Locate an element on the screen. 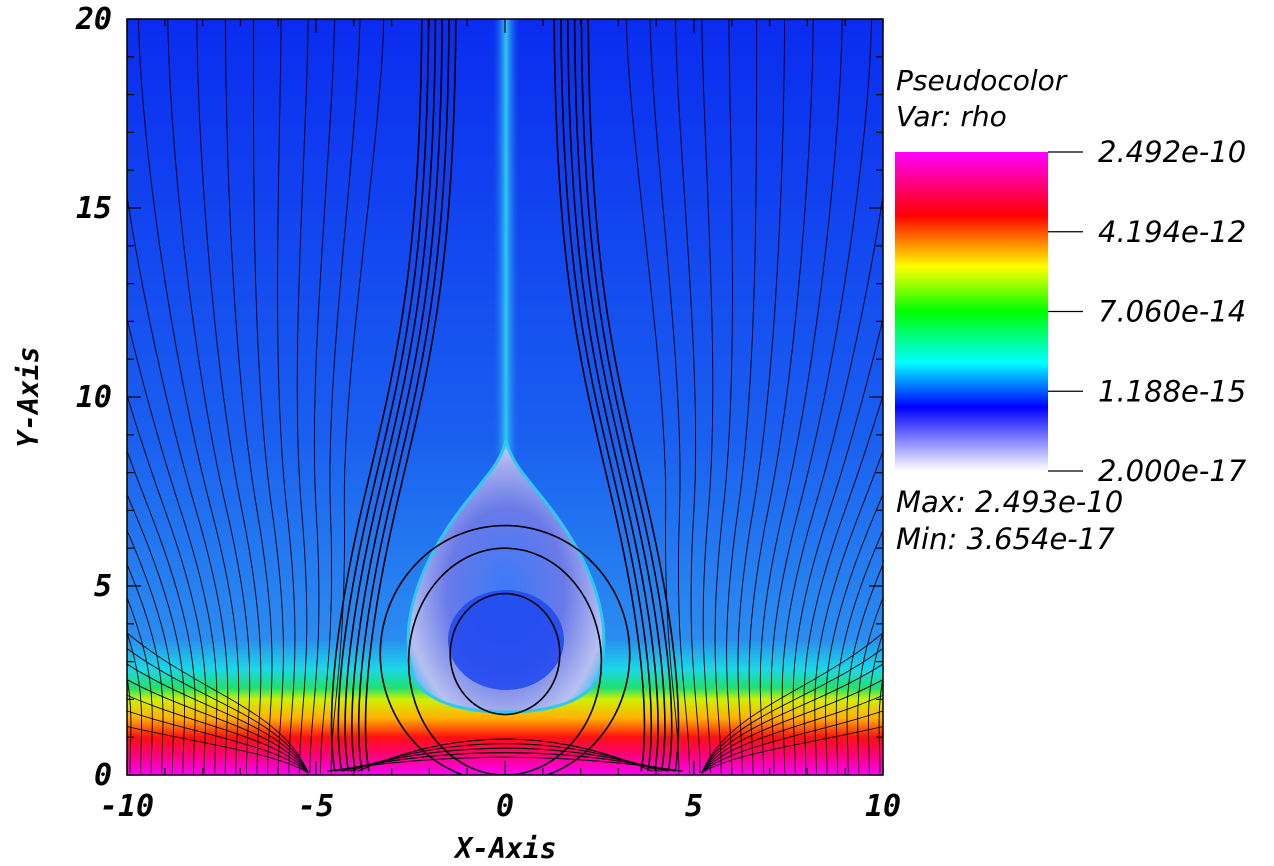 This screenshot has height=866, width=1274. bubble-core is located at coordinates (506, 640).